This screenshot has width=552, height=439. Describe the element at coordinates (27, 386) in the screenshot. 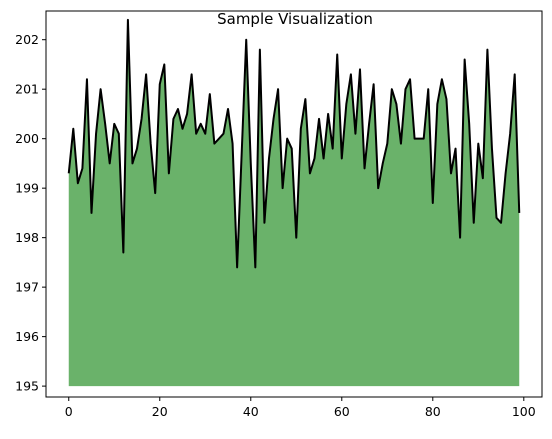

I see `y-tick-label: 195` at that location.